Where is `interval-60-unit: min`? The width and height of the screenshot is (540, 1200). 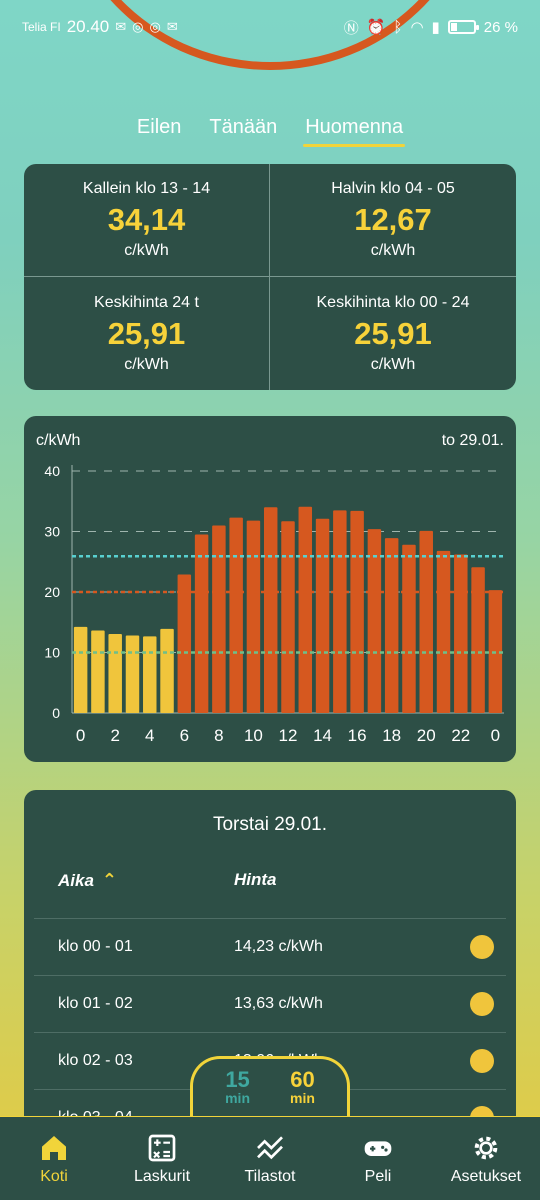 interval-60-unit: min is located at coordinates (302, 1098).